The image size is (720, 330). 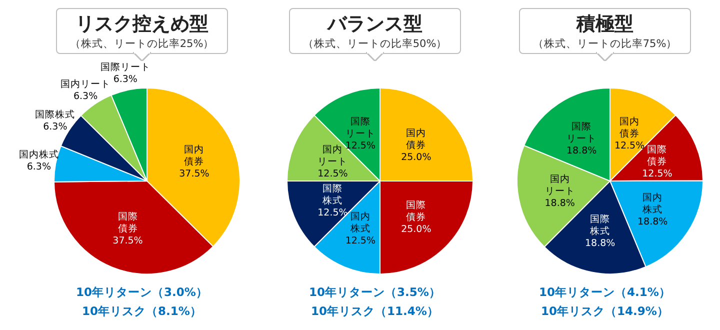 What do you see at coordinates (605, 292) in the screenshot?
I see `text: 10年リターン（4.1%）` at bounding box center [605, 292].